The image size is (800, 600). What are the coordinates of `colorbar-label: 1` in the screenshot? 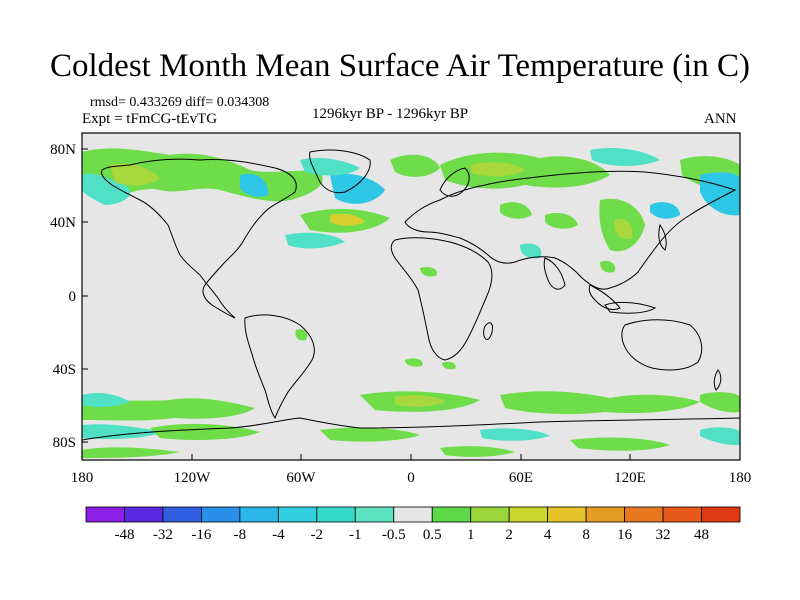 It's located at (471, 535).